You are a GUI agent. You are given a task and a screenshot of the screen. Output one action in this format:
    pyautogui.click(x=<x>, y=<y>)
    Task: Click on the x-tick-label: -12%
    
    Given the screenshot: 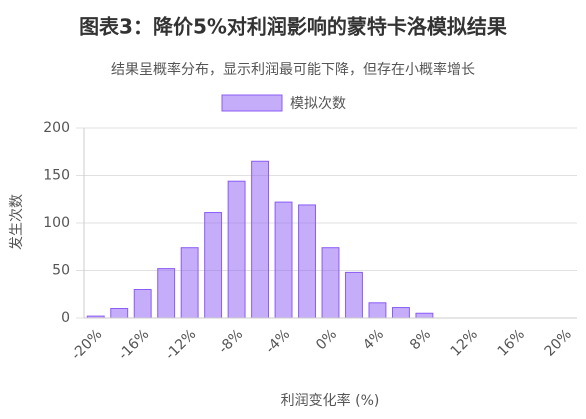 What is the action you would take?
    pyautogui.click(x=180, y=344)
    